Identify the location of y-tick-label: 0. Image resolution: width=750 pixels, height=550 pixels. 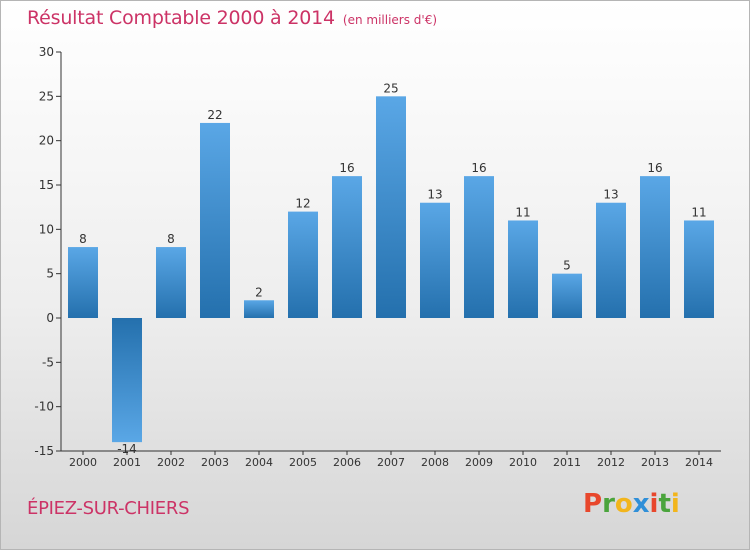
(50, 318).